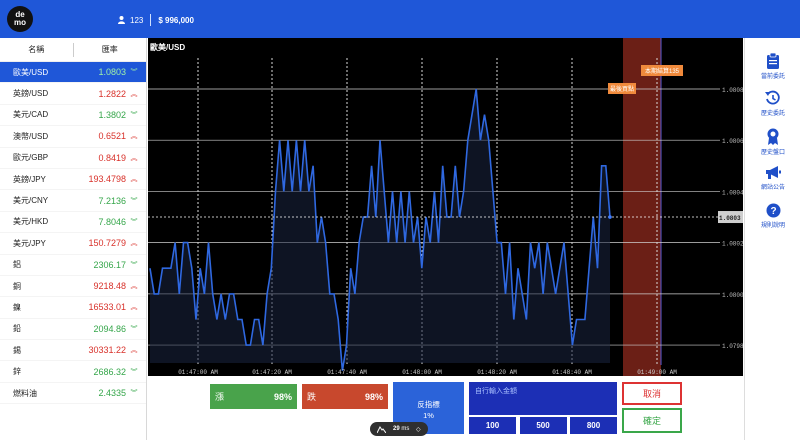 The width and height of the screenshot is (800, 440). Describe the element at coordinates (652, 420) in the screenshot. I see `confirm-button: 確定` at that location.